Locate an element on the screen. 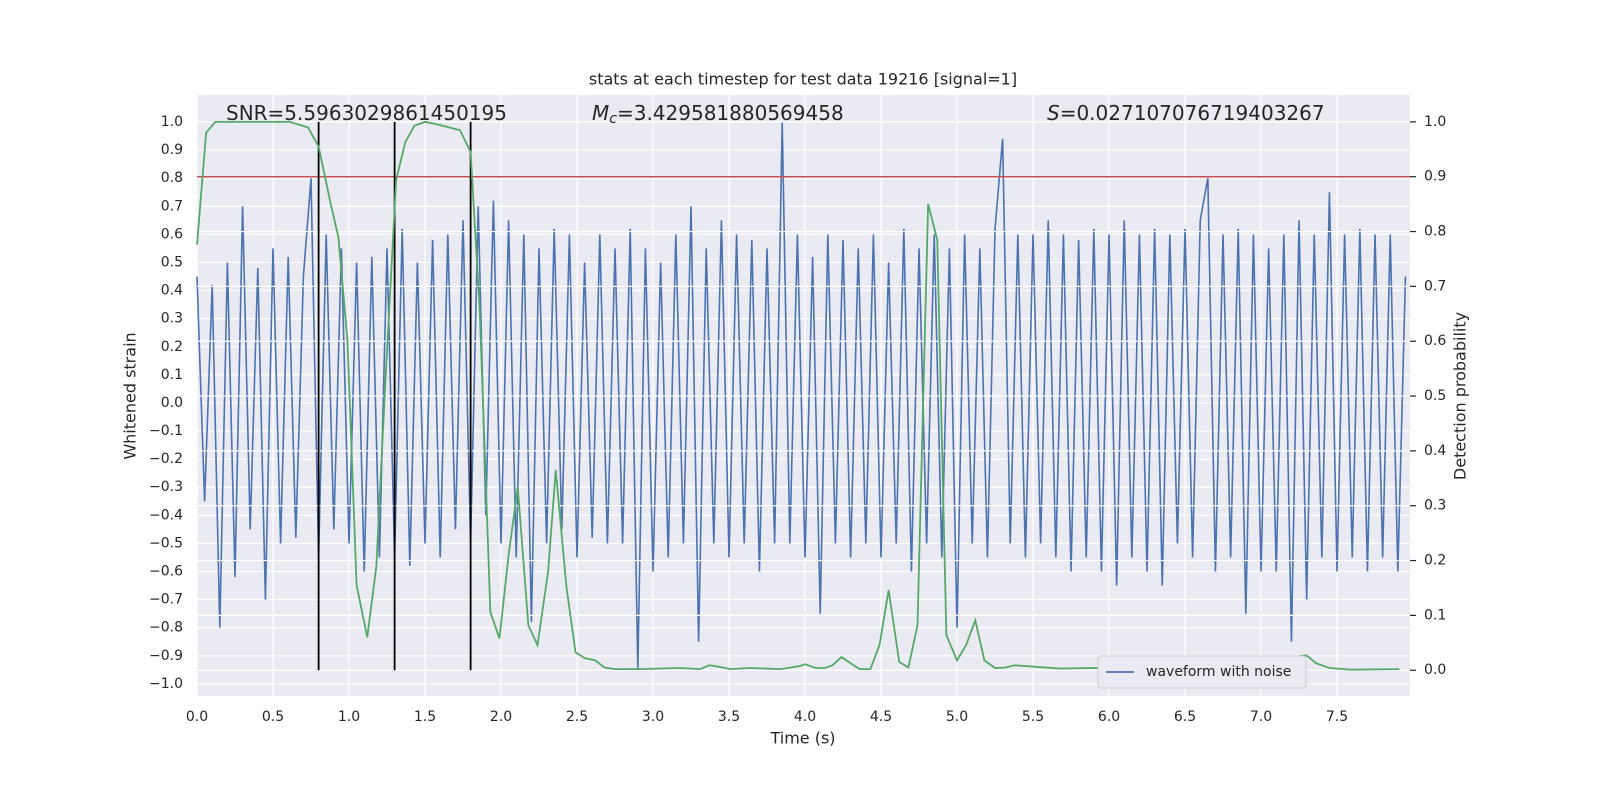 This screenshot has height=800, width=1600. legend-box is located at coordinates (1202, 672).